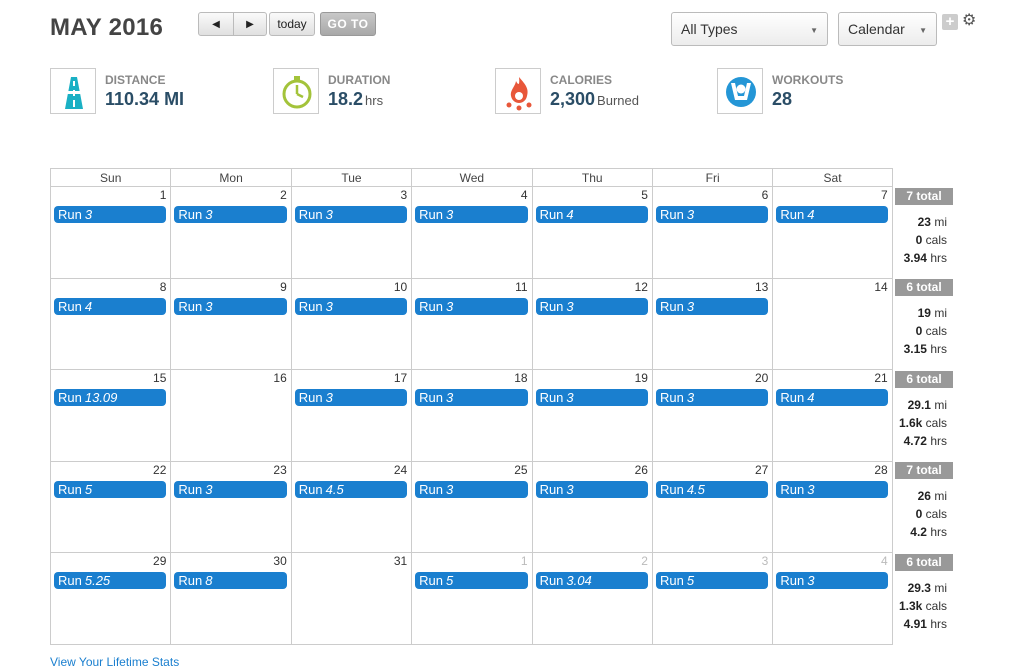 This screenshot has height=668, width=1024. What do you see at coordinates (471, 416) in the screenshot?
I see `day-cell: 18 Run 3` at bounding box center [471, 416].